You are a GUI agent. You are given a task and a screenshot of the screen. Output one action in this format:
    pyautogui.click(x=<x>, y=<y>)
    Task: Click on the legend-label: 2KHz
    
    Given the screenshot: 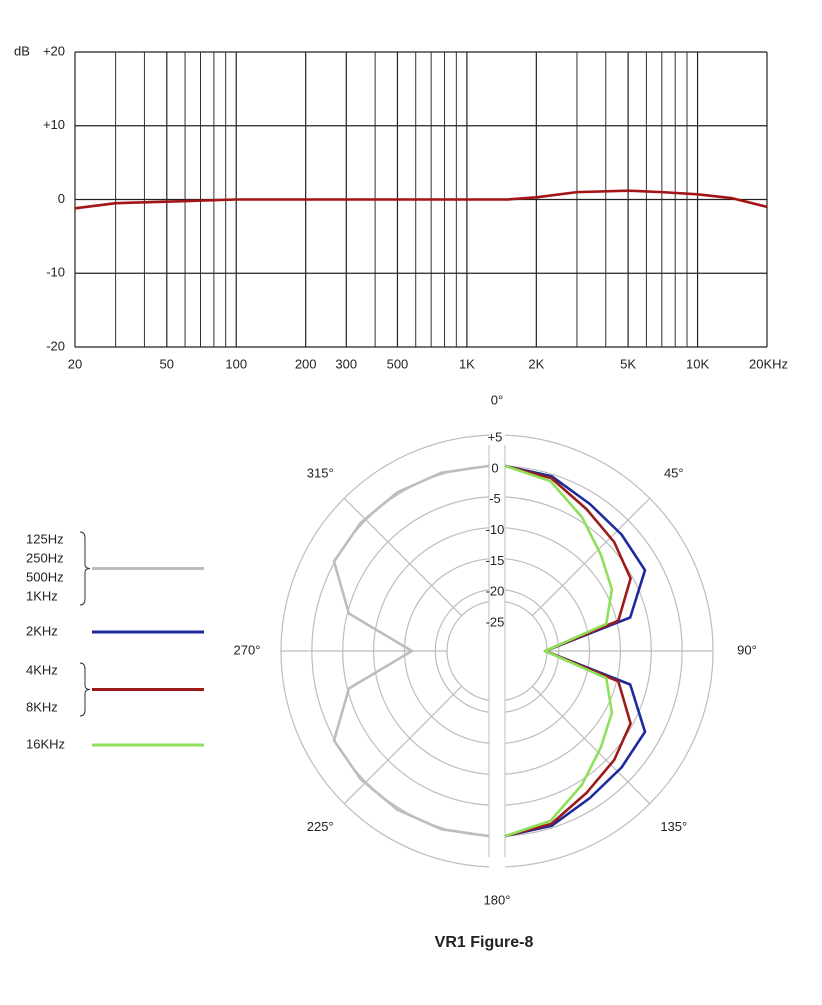 What is the action you would take?
    pyautogui.click(x=42, y=630)
    